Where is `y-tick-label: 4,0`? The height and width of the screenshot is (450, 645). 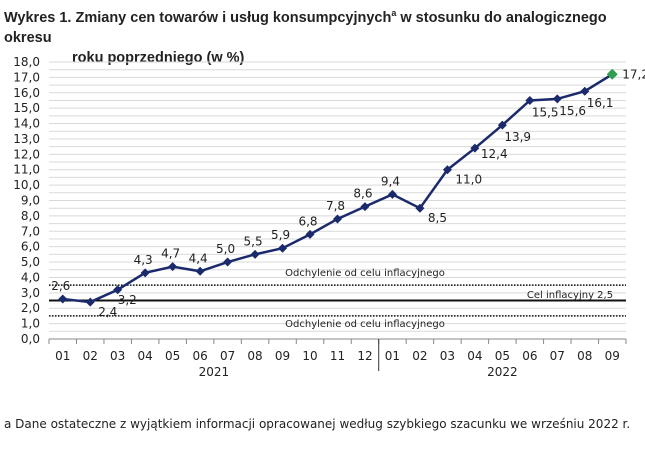 y-tick-label: 4,0 is located at coordinates (30, 277).